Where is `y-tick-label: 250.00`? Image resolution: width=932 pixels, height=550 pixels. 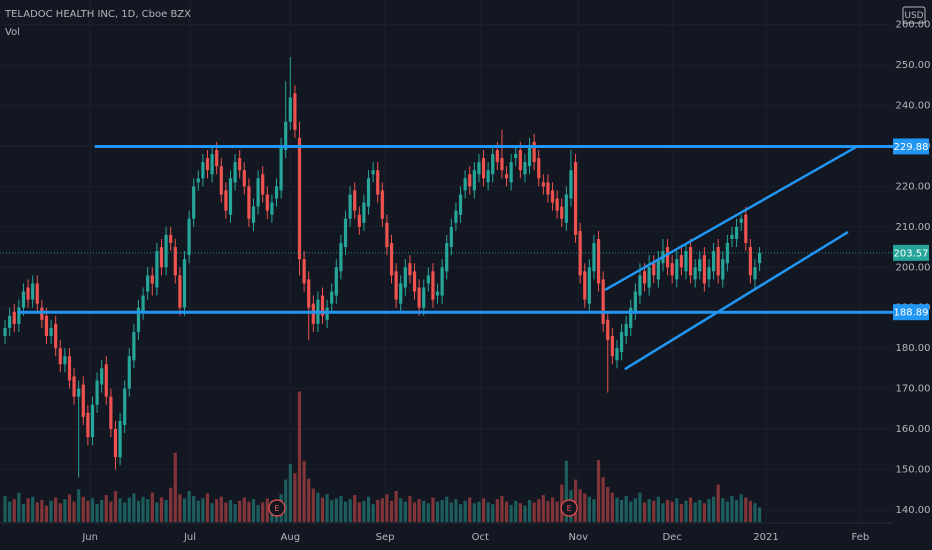 y-tick-label: 250.00 is located at coordinates (913, 65).